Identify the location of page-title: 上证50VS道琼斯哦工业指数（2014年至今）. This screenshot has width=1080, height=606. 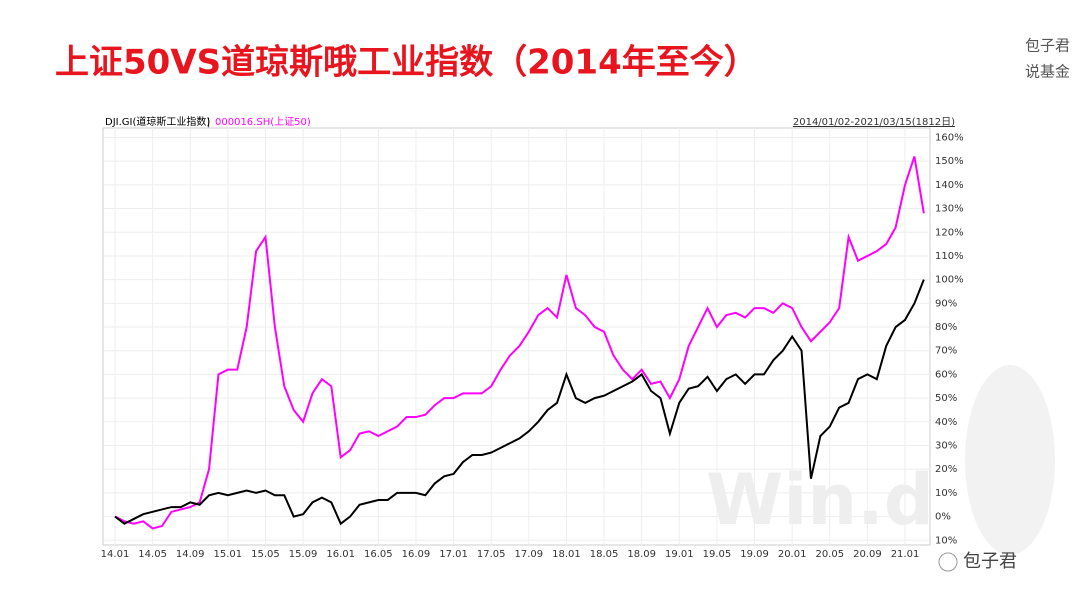
(406, 63).